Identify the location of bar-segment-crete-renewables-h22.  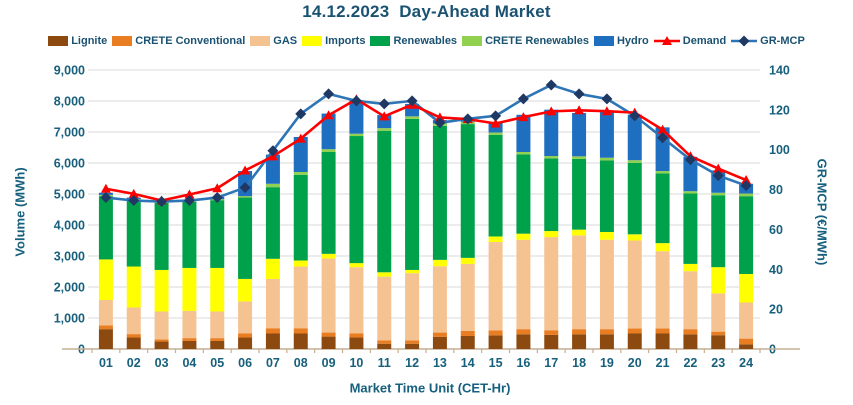
(690, 192).